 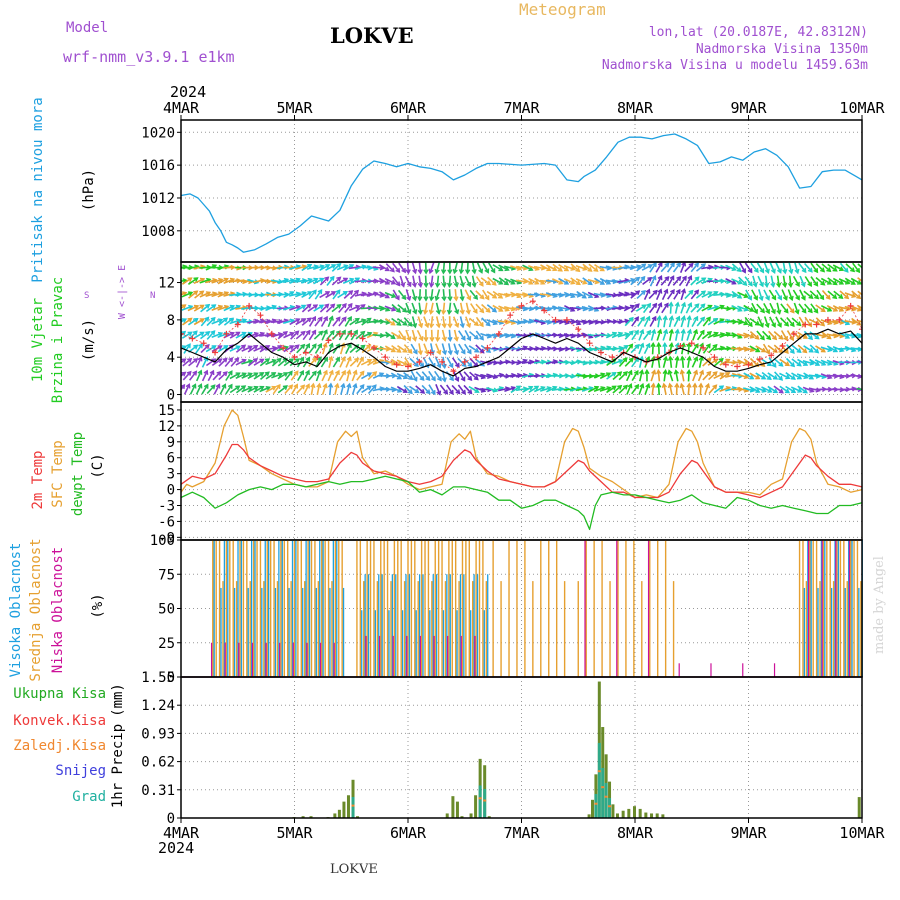 I want to click on precip-legend-item: Snijeg, so click(x=80, y=771).